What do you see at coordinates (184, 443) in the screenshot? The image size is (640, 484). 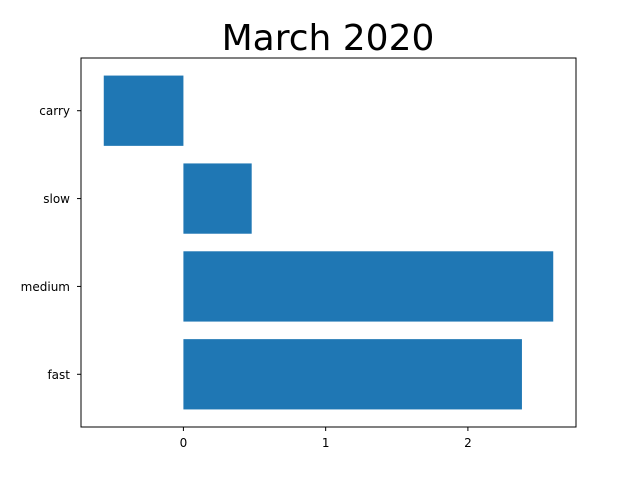 I see `x-tick-label: 0` at bounding box center [184, 443].